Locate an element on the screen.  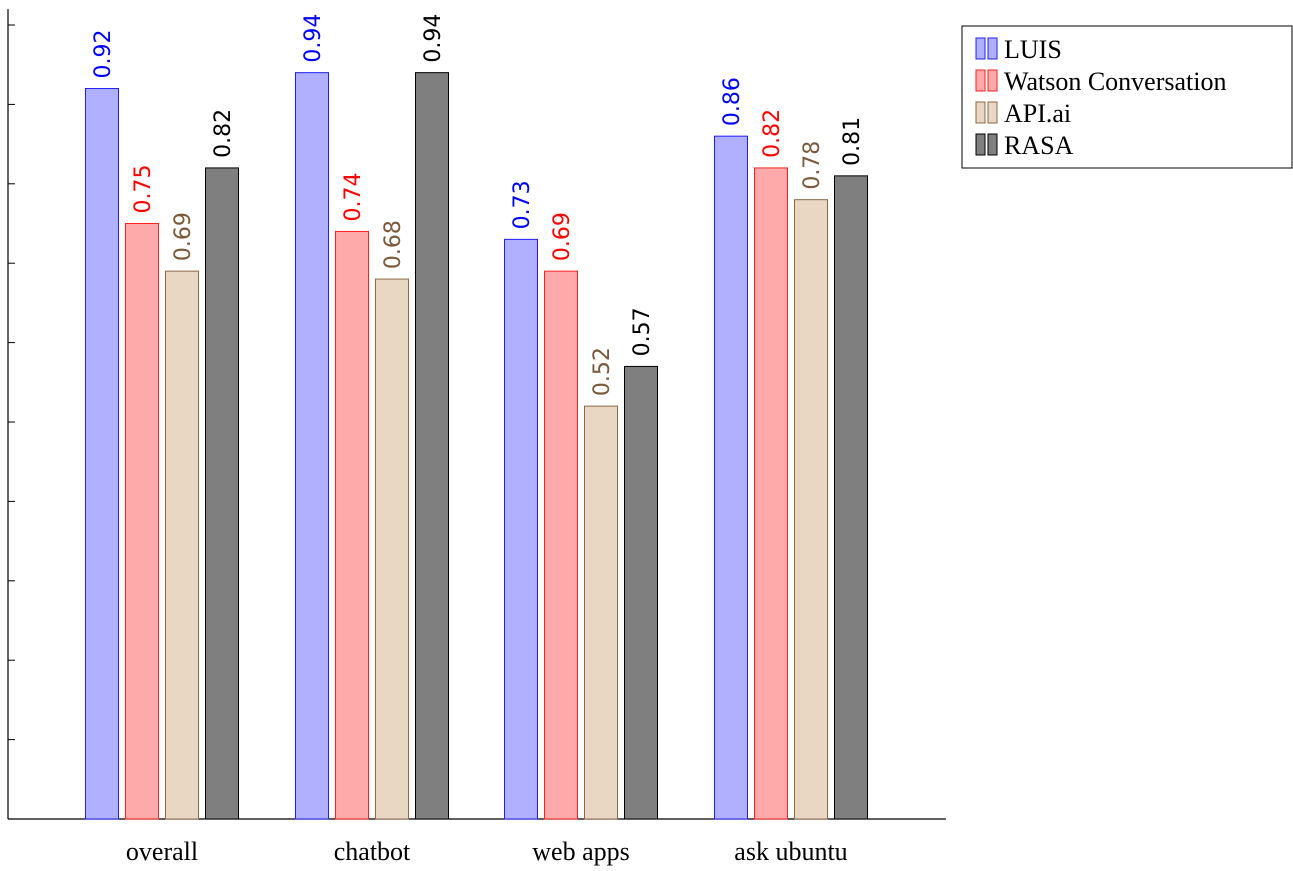
data-label: 0.52 is located at coordinates (602, 371).